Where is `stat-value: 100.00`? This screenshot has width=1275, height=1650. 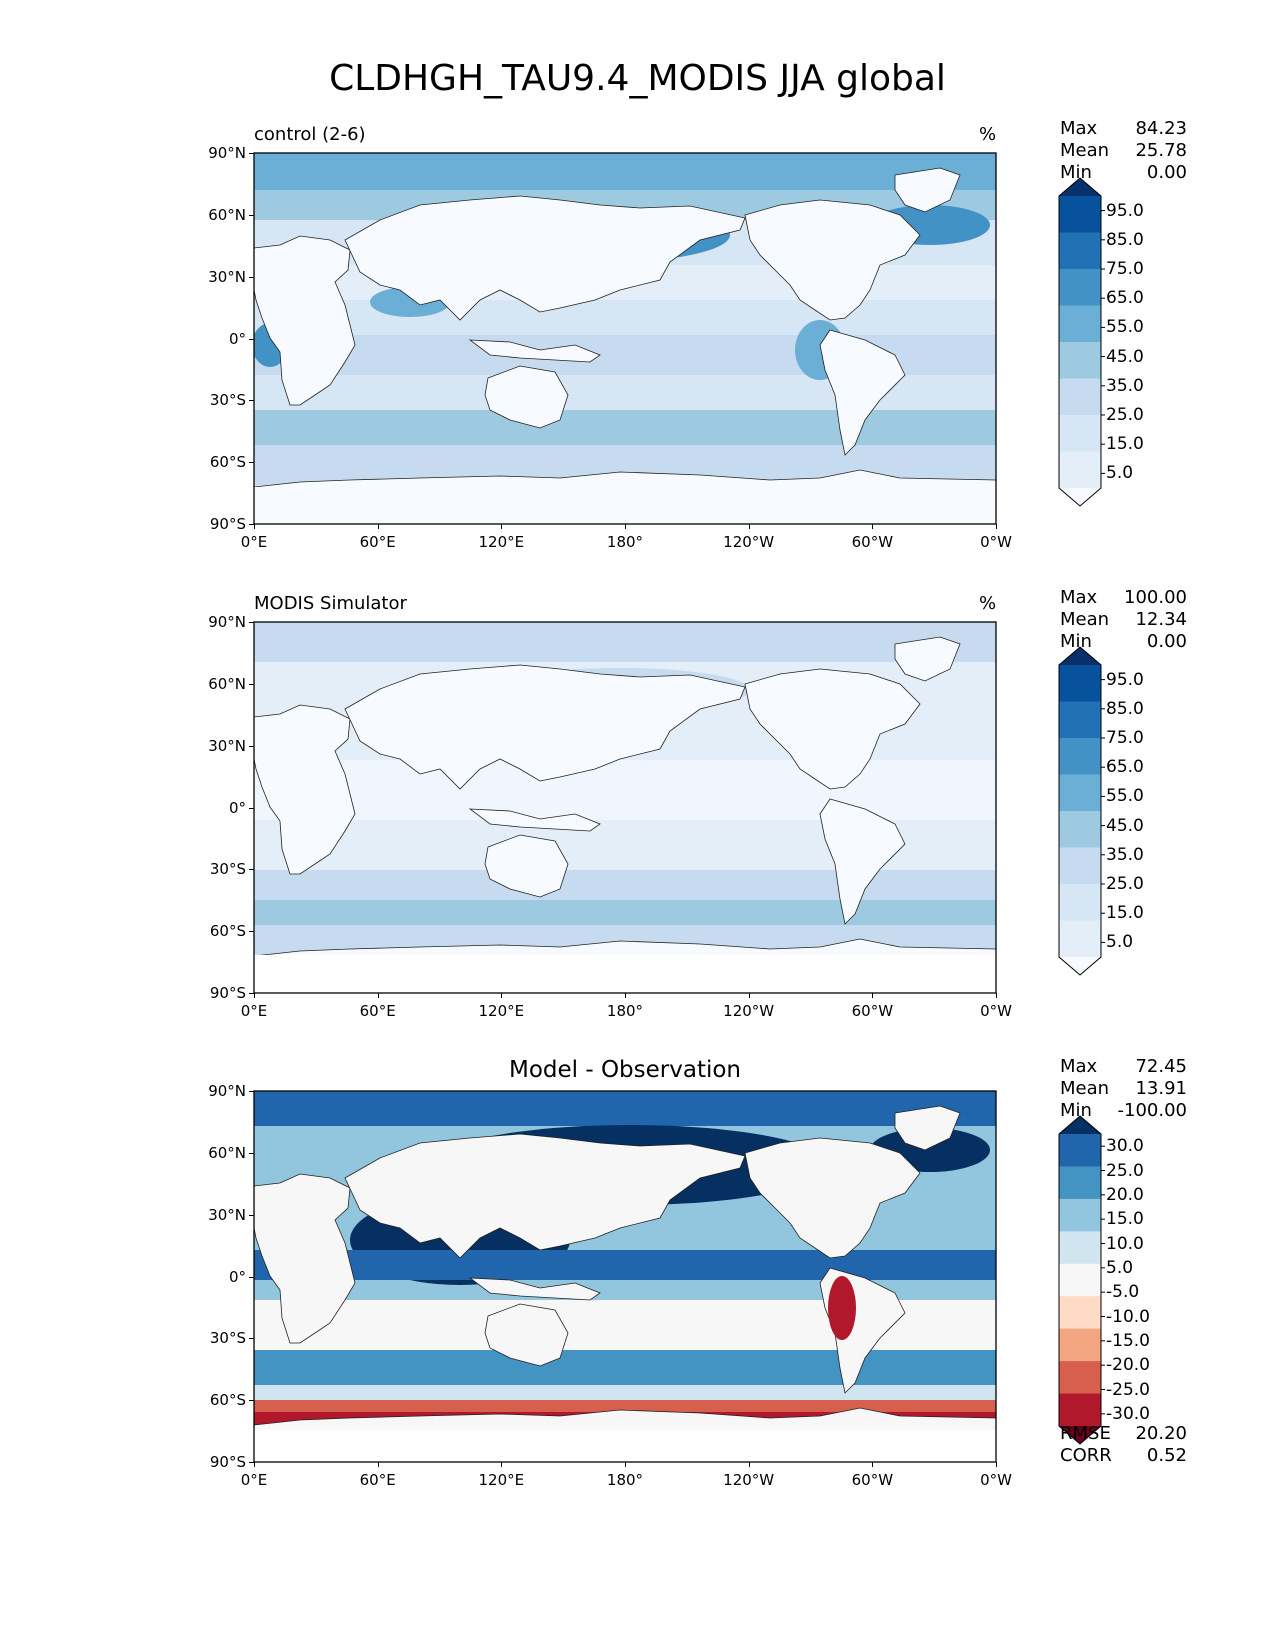 stat-value: 100.00 is located at coordinates (1155, 597).